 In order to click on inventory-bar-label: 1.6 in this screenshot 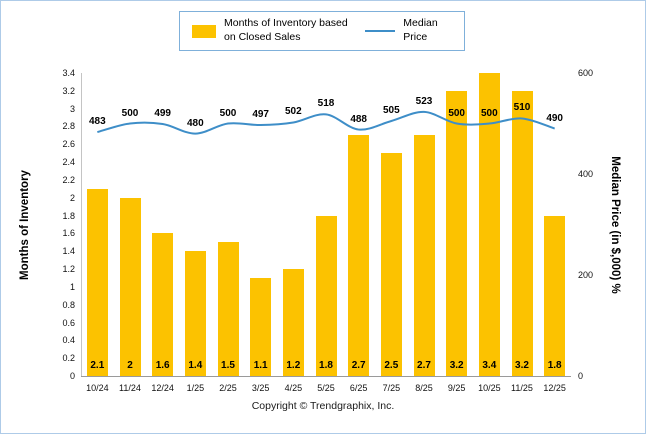, I will do `click(162, 365)`.